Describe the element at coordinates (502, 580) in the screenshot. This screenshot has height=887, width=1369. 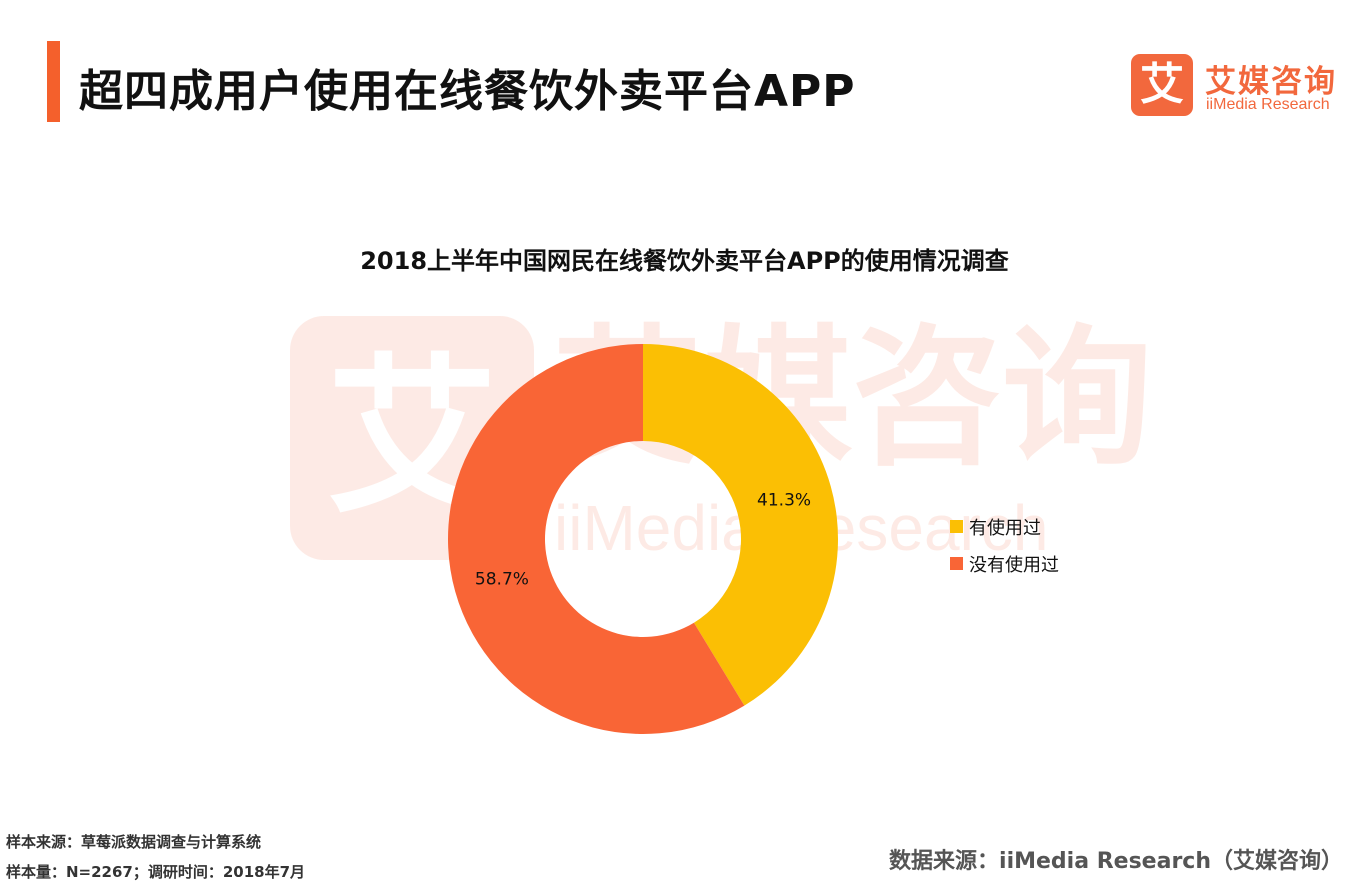
I see `slice-label-not-used: 58.7%` at that location.